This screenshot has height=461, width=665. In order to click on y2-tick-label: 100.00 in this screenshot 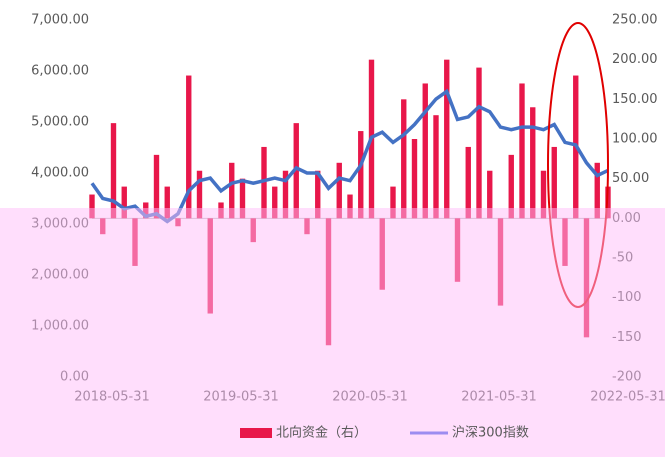, I will do `click(635, 139)`.